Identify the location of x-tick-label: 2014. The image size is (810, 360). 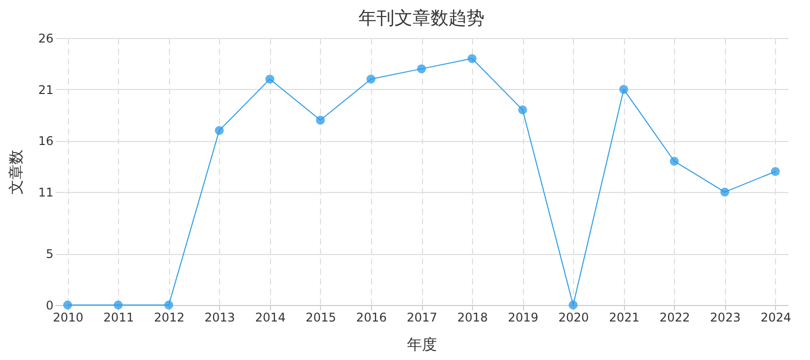
(270, 317).